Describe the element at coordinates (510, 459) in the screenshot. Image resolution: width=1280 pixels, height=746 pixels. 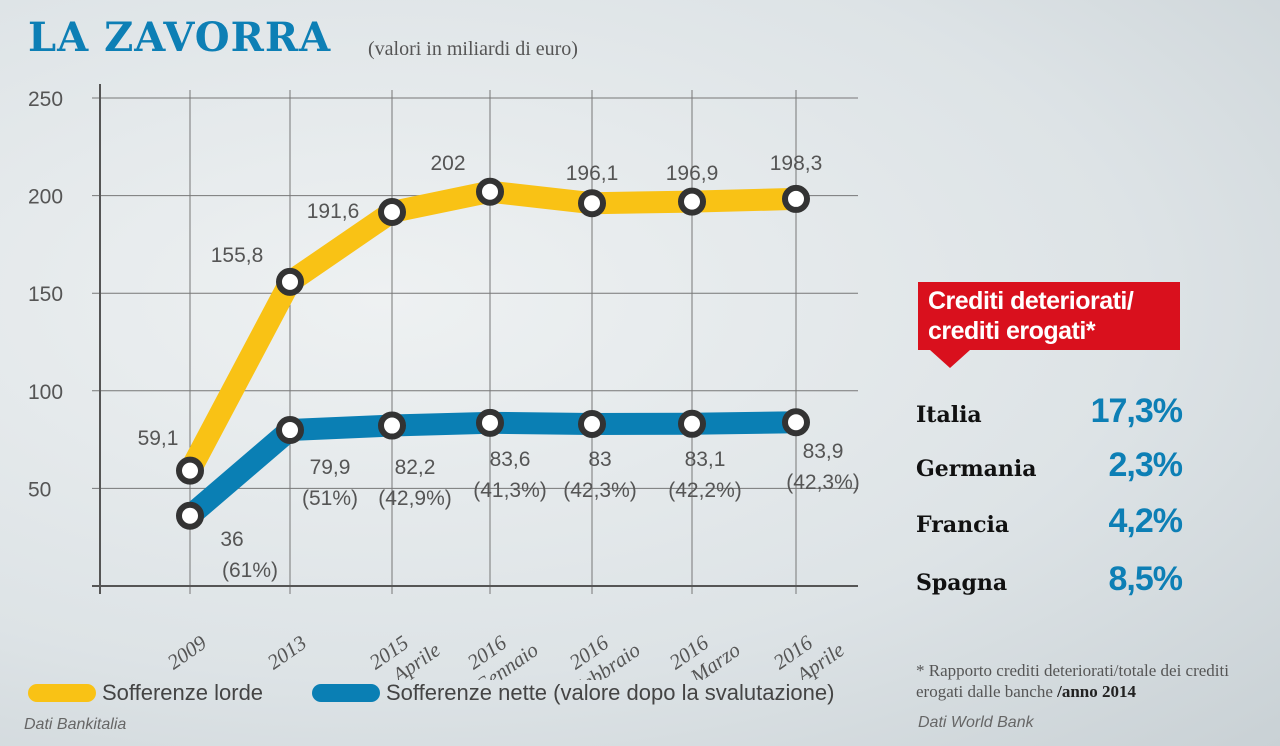
I see `data-label-nette: 83,6` at that location.